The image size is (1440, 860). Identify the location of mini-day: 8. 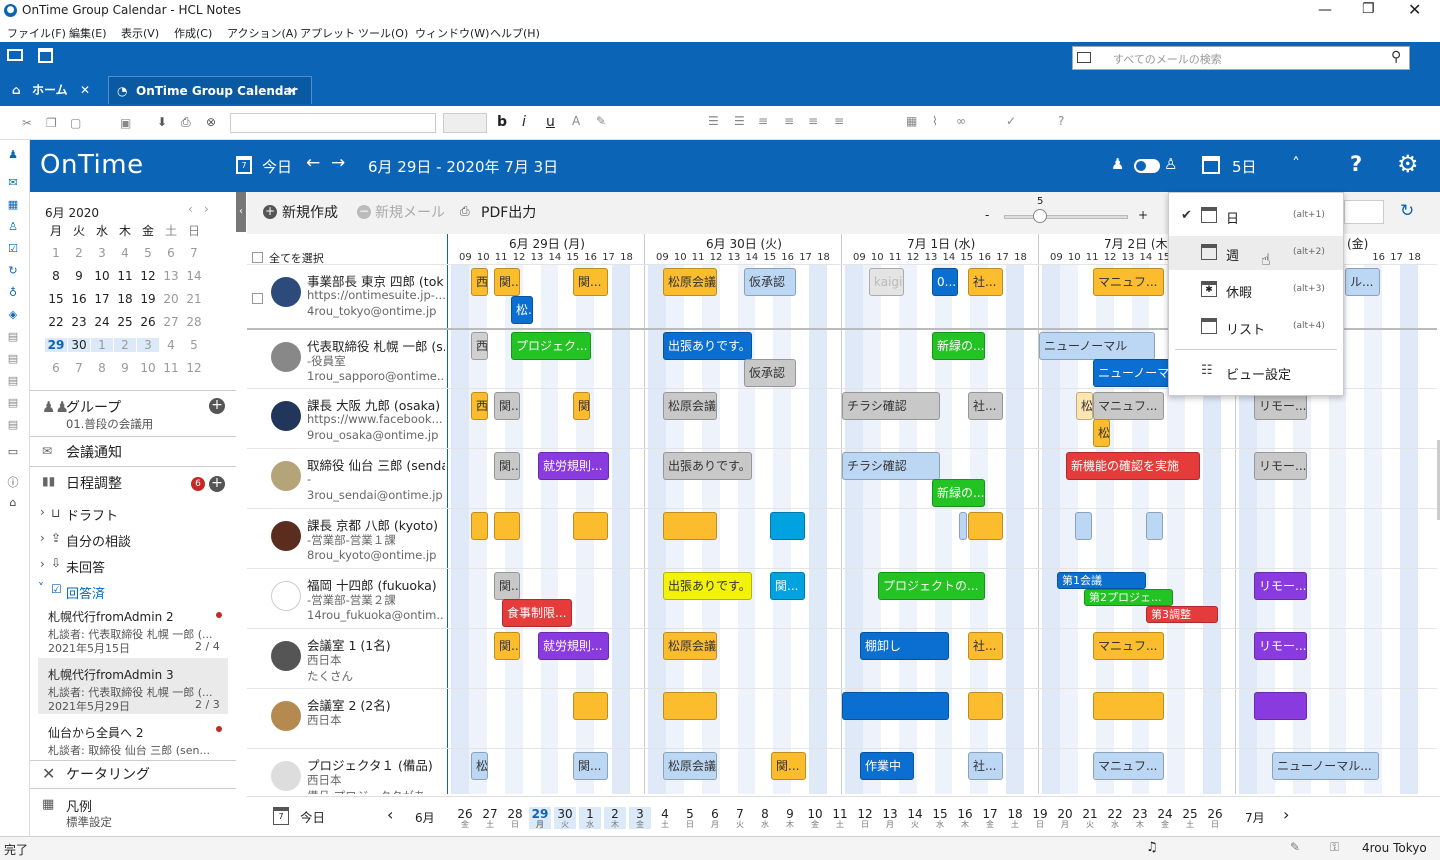
(56, 276).